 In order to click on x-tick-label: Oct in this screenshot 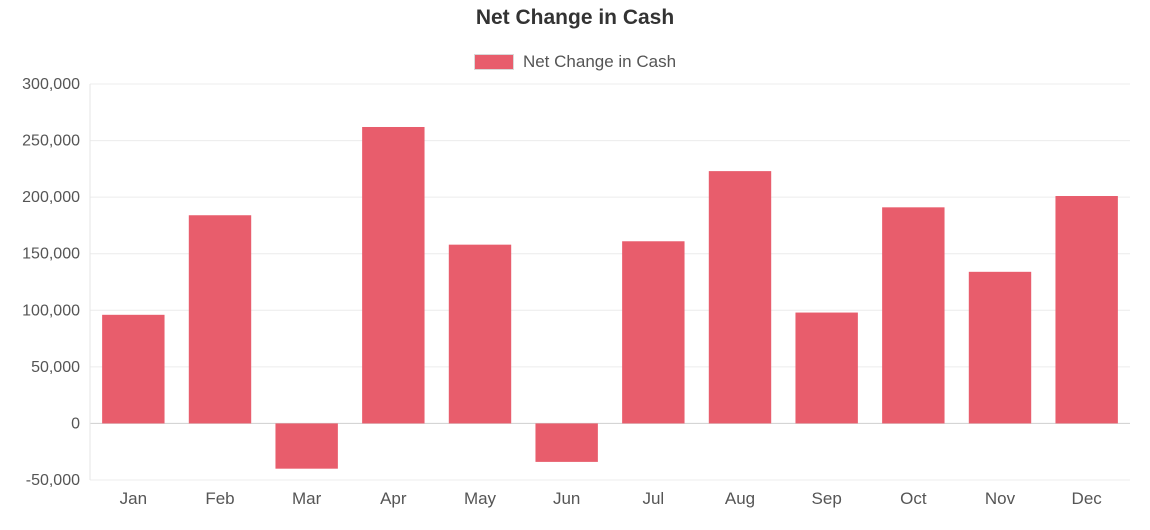, I will do `click(913, 498)`.